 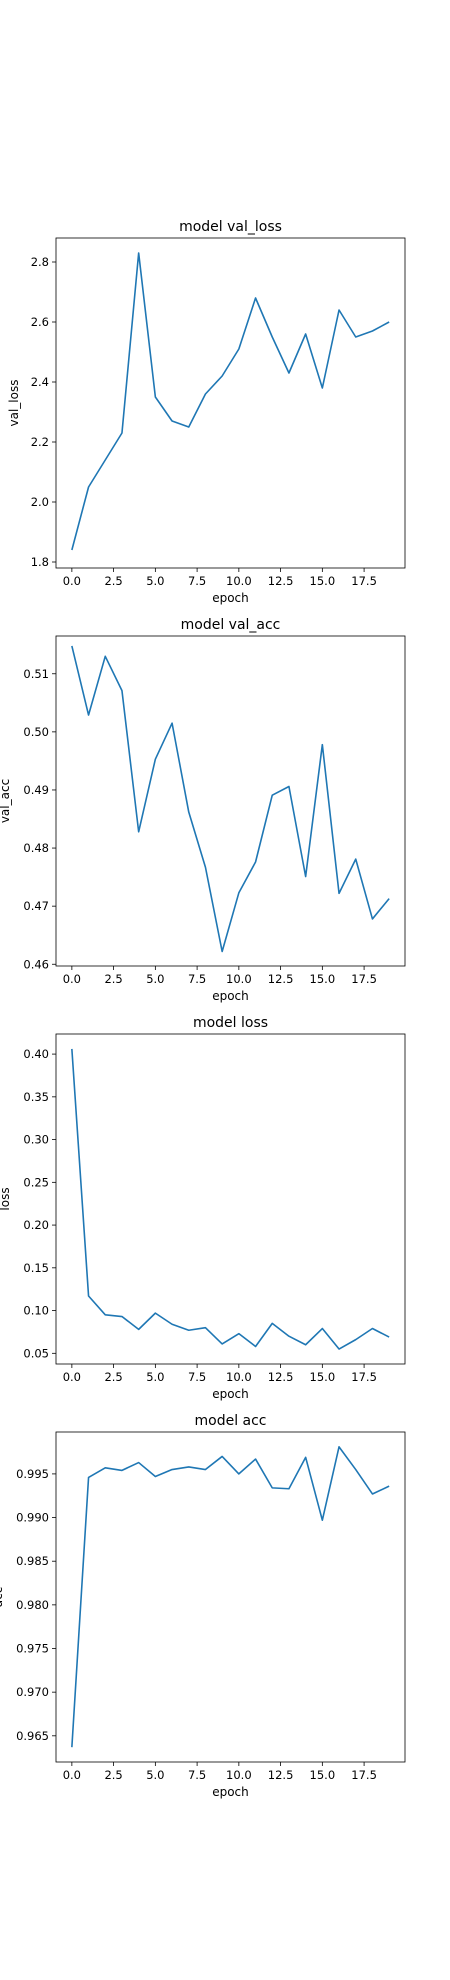 I want to click on y-tick-label: 0.990, so click(x=32, y=1518).